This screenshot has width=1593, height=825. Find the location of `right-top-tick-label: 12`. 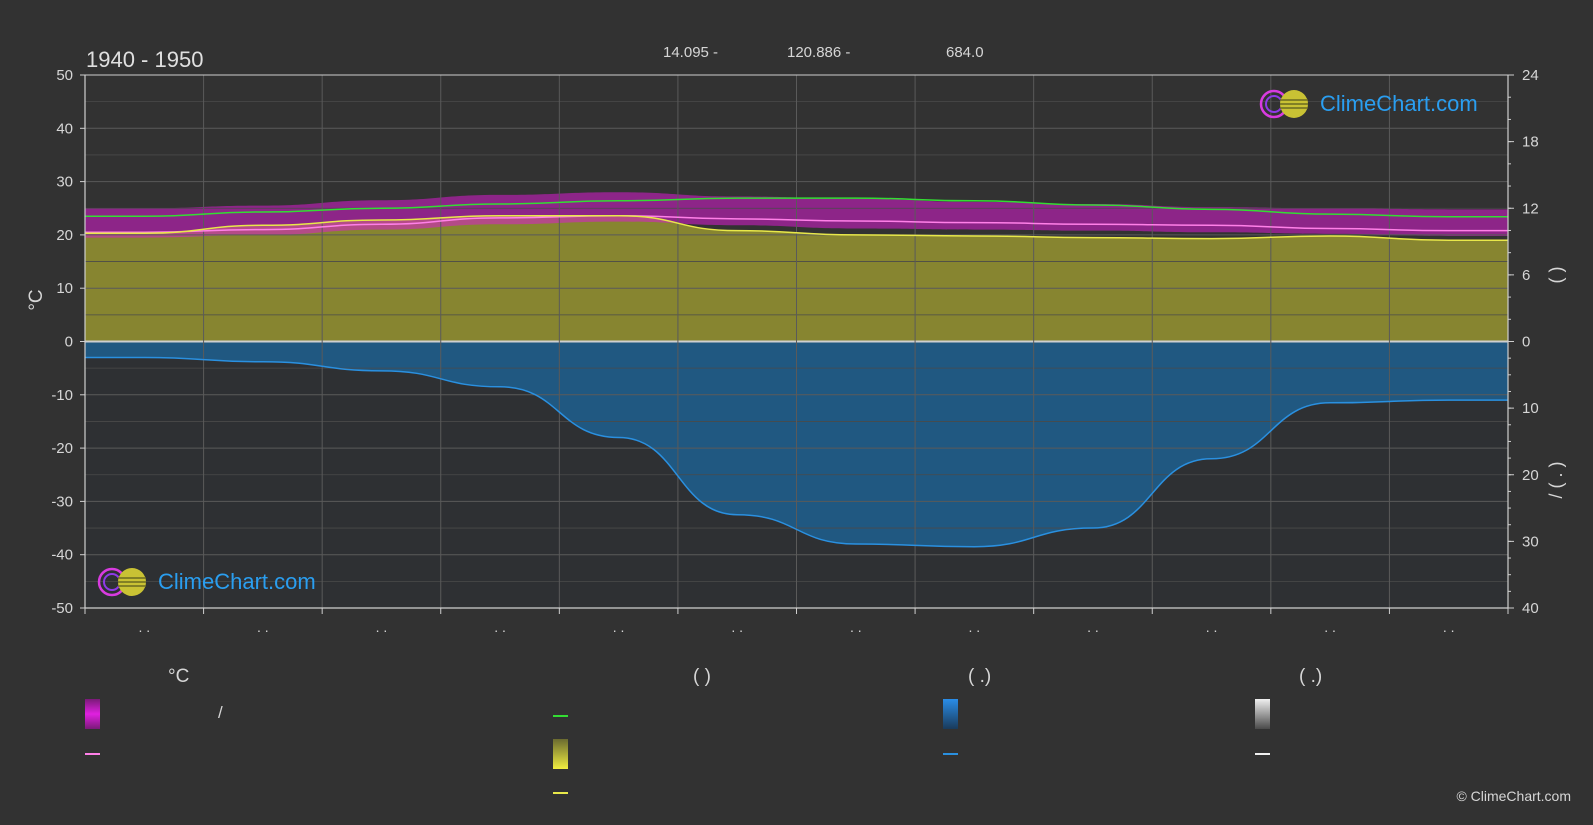

right-top-tick-label: 12 is located at coordinates (1530, 208).